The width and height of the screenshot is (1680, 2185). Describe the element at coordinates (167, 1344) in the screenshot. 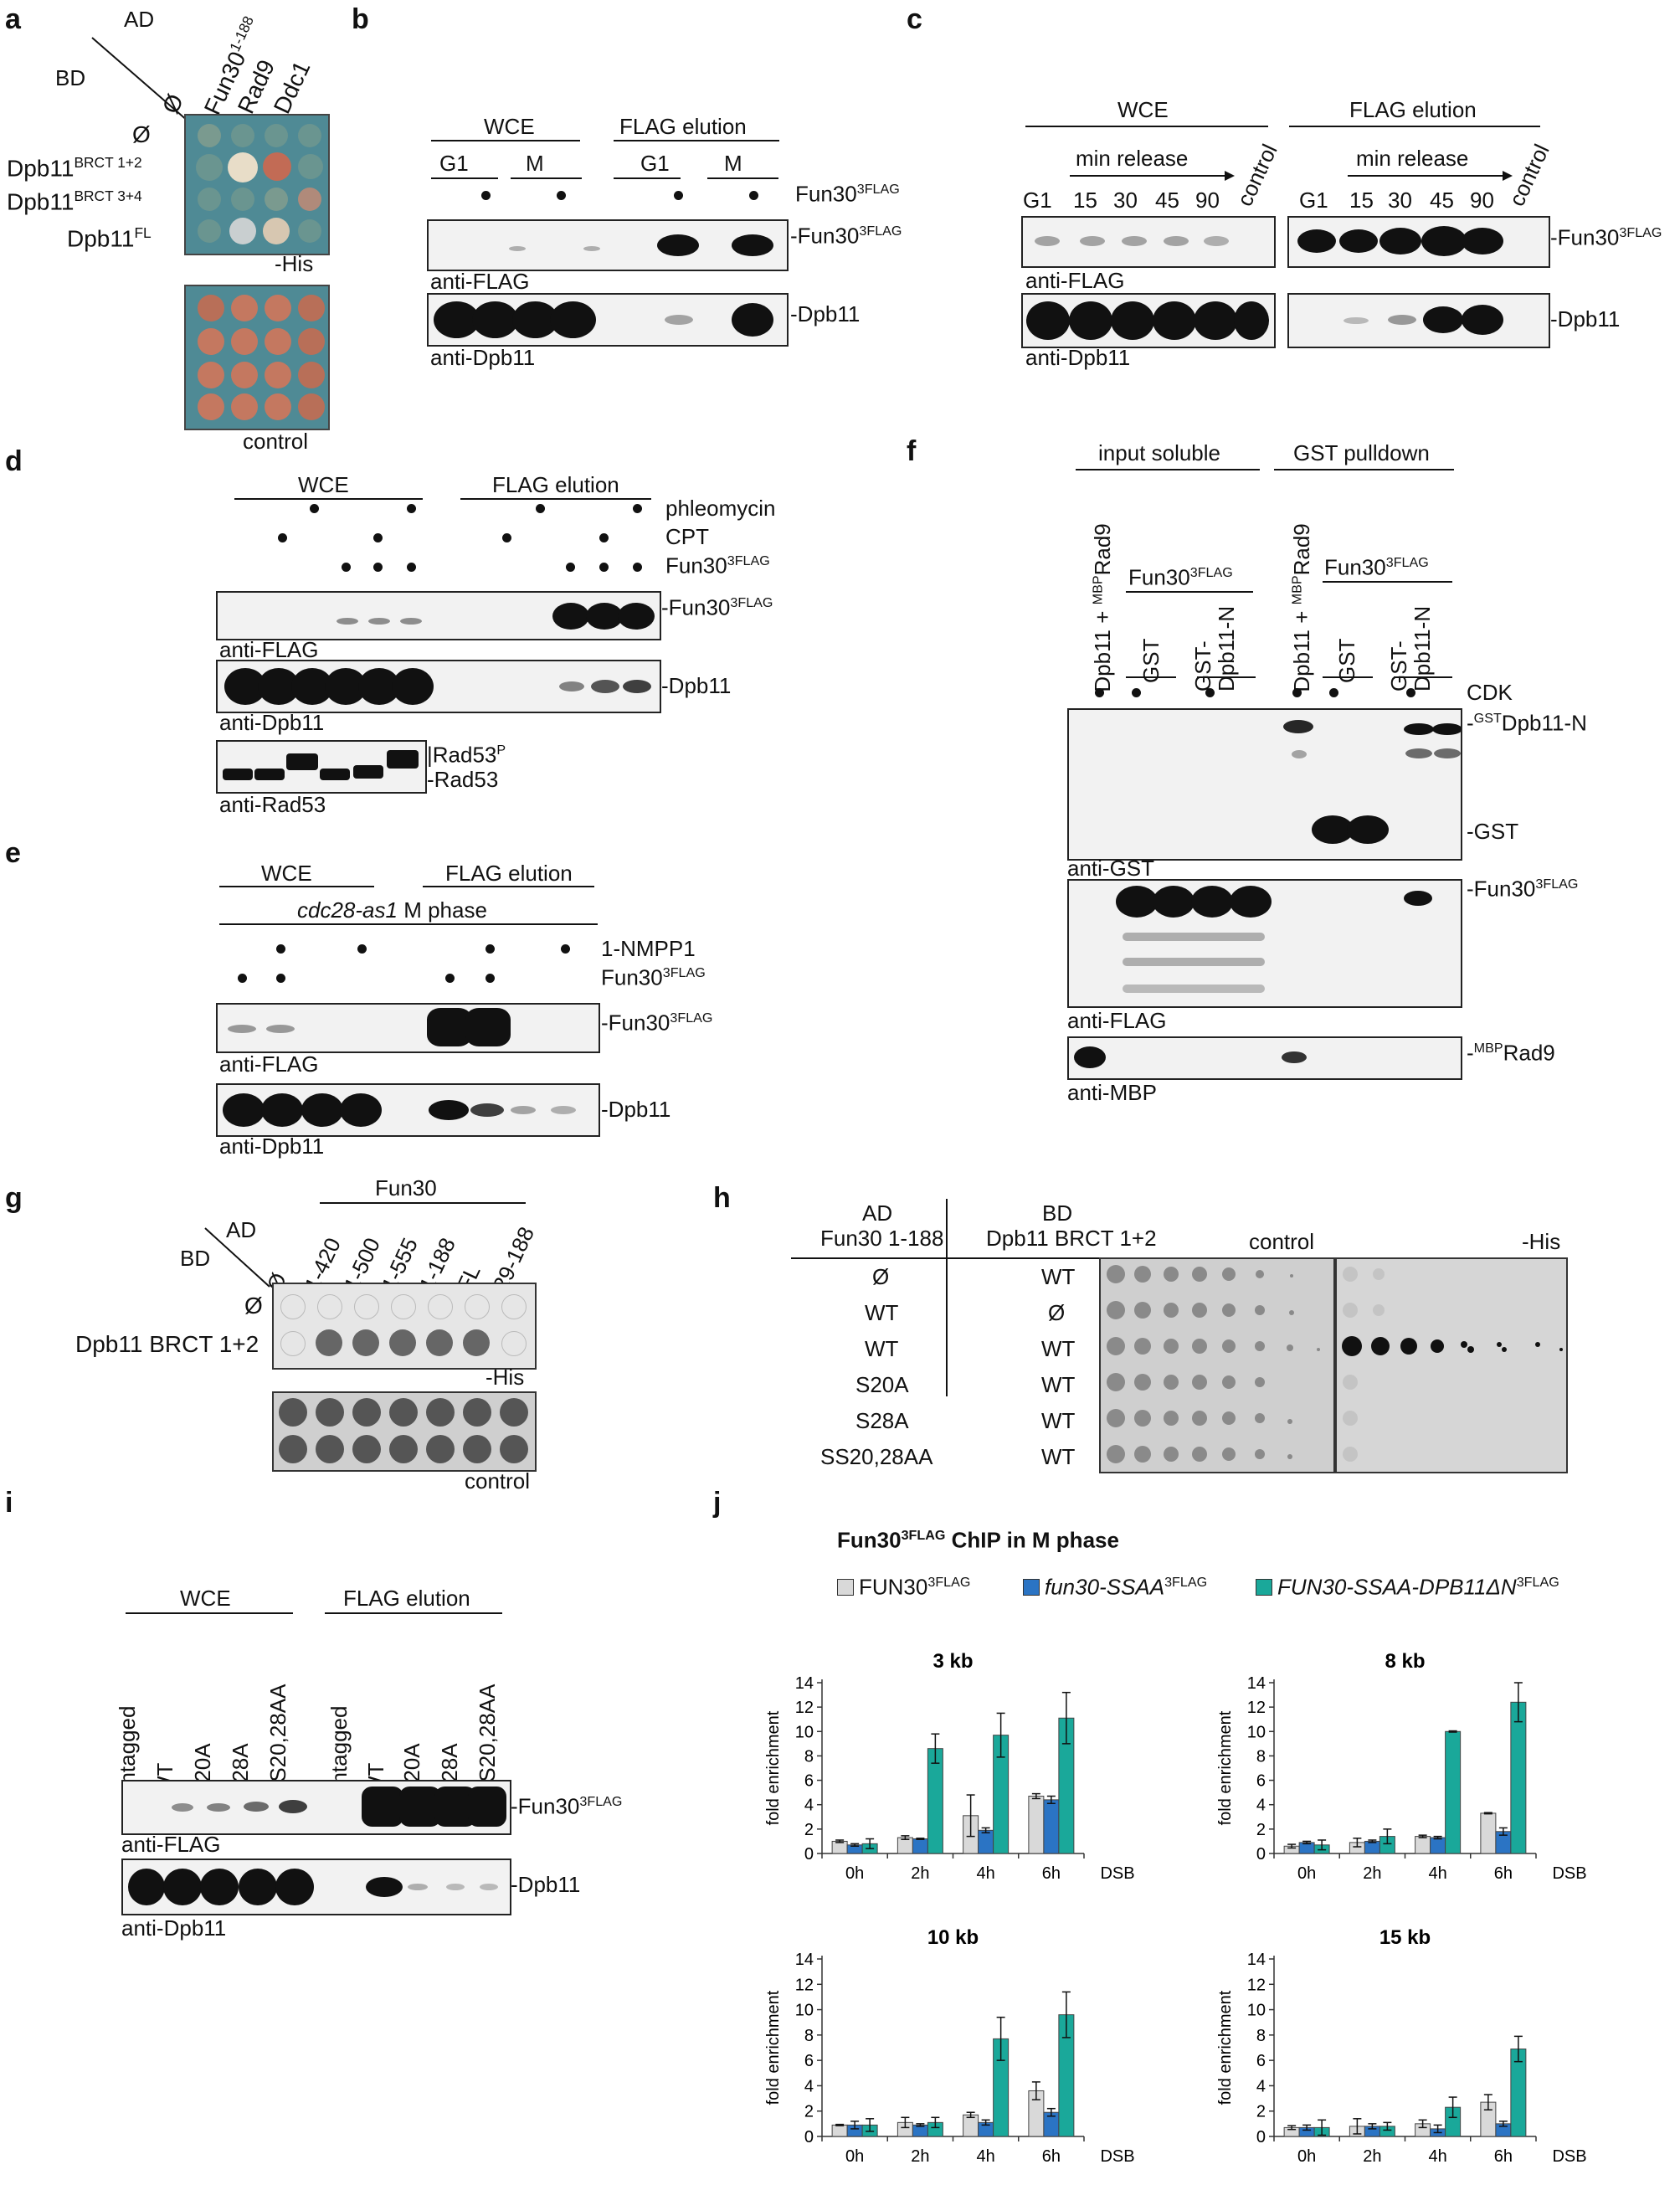

I see `g-row-1: Dpb11 BRCT 1+2` at that location.